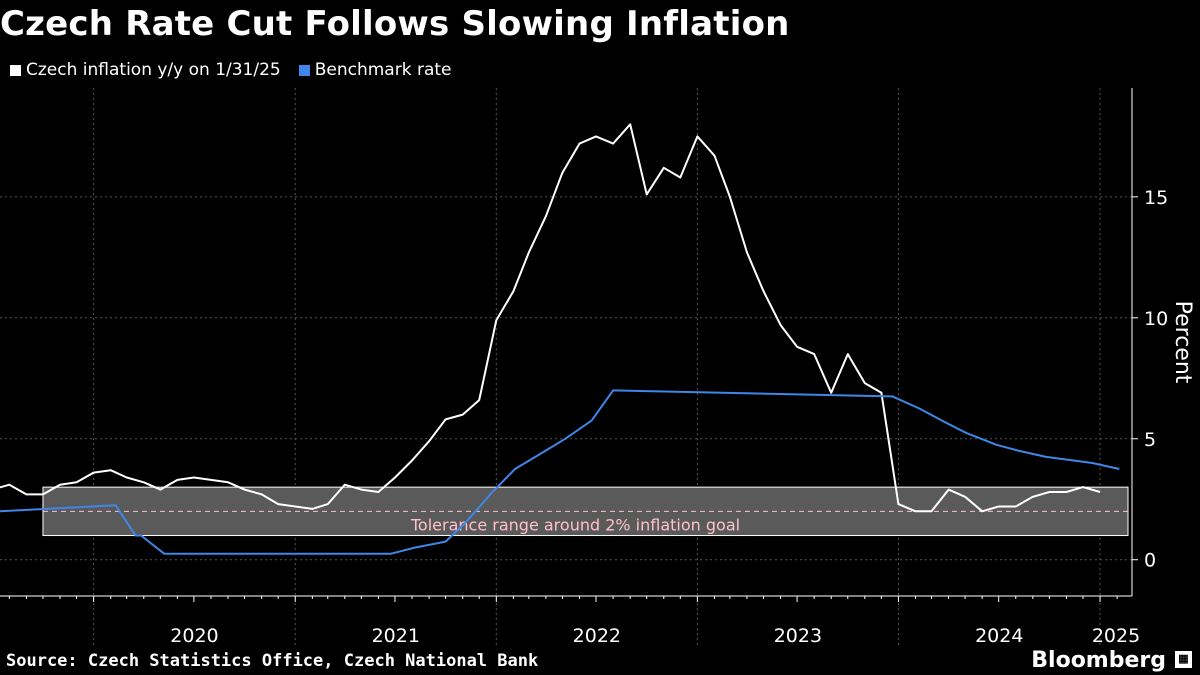  What do you see at coordinates (383, 70) in the screenshot?
I see `legend-label-rate: Benchmark rate` at bounding box center [383, 70].